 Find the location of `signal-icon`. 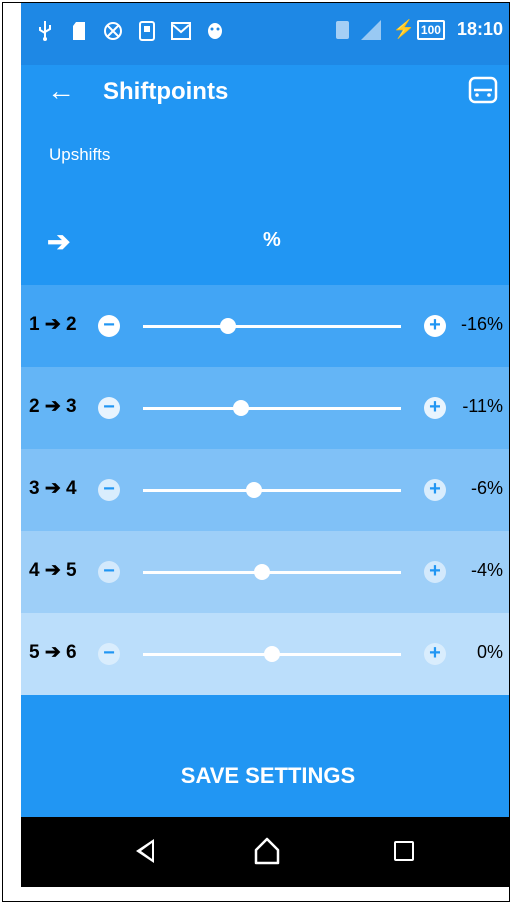

signal-icon is located at coordinates (370, 29).